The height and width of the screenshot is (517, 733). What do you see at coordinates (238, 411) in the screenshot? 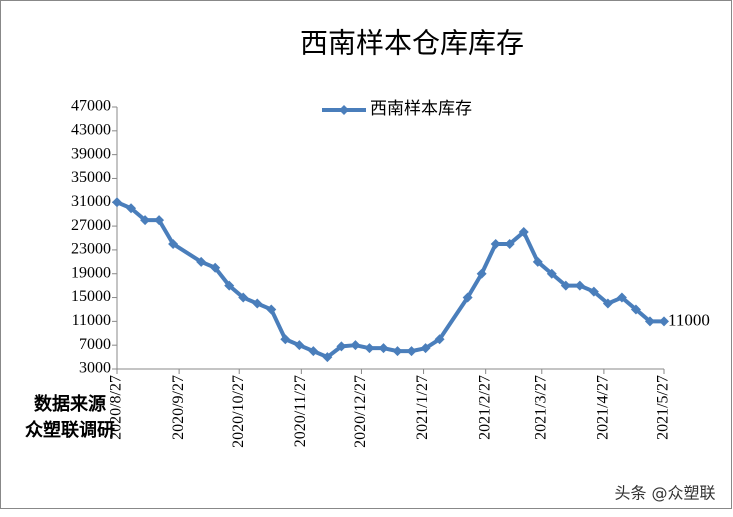
I see `x-tick-label: 2020/10/27` at bounding box center [238, 411].